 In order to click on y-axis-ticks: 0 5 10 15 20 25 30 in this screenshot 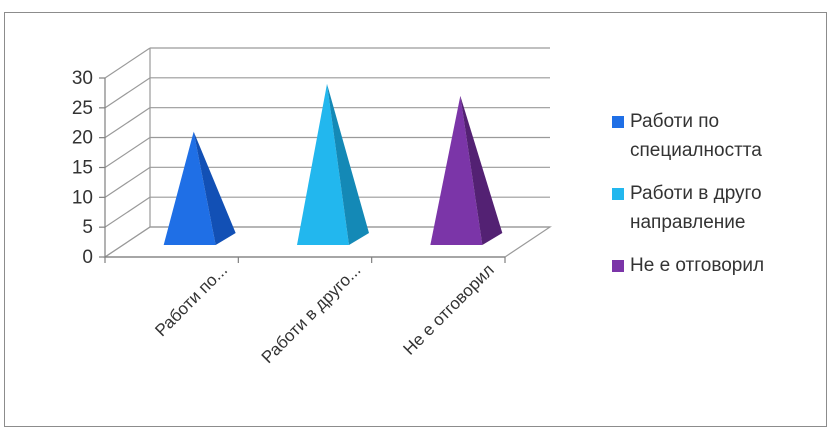, I will do `click(88, 168)`.